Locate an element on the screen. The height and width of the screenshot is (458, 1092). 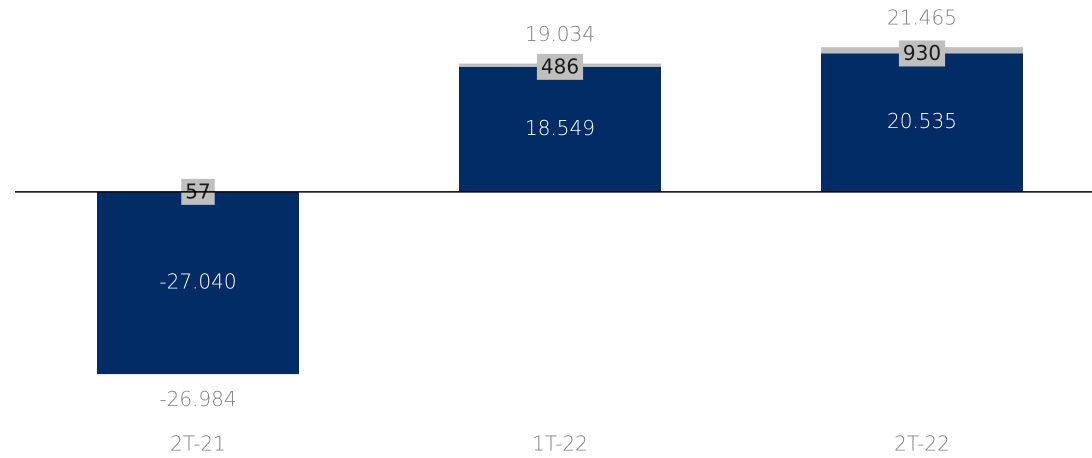
total-label: 21.465 is located at coordinates (922, 18).